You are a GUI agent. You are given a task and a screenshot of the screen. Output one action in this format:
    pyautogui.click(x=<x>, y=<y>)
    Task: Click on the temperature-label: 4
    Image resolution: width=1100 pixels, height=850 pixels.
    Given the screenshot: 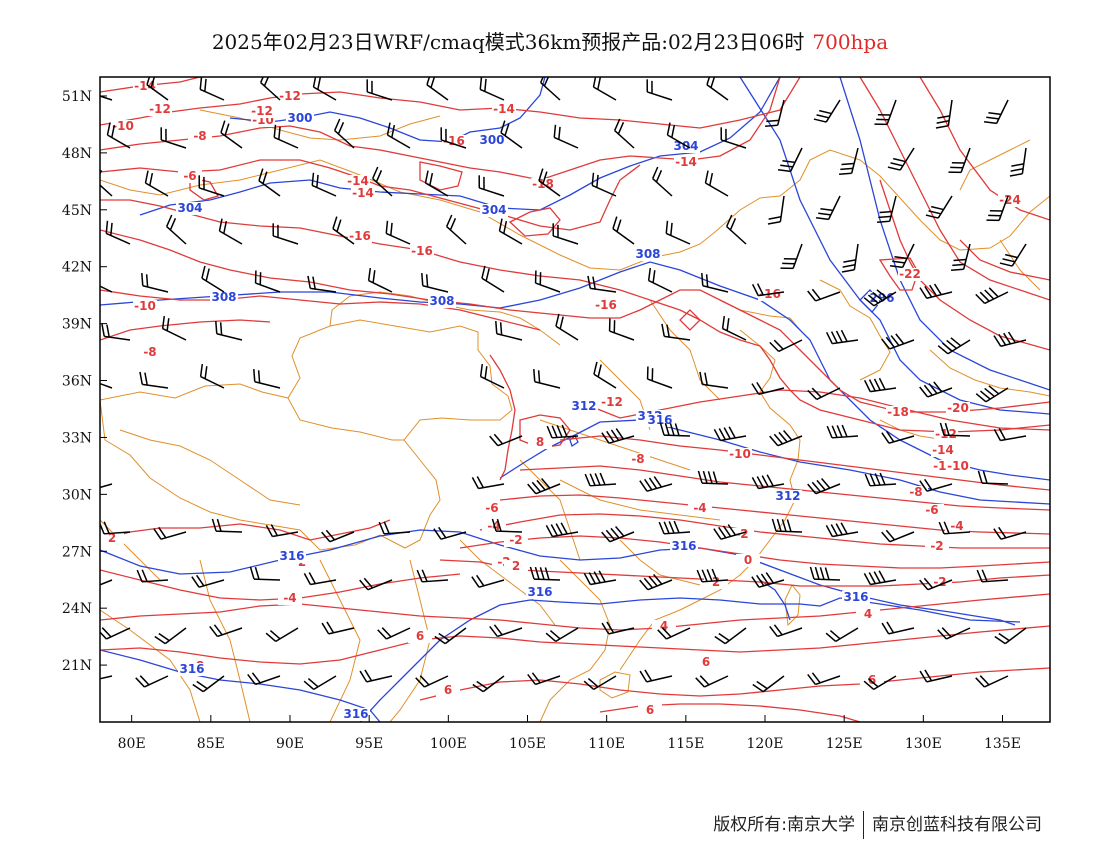 What is the action you would take?
    pyautogui.click(x=664, y=626)
    